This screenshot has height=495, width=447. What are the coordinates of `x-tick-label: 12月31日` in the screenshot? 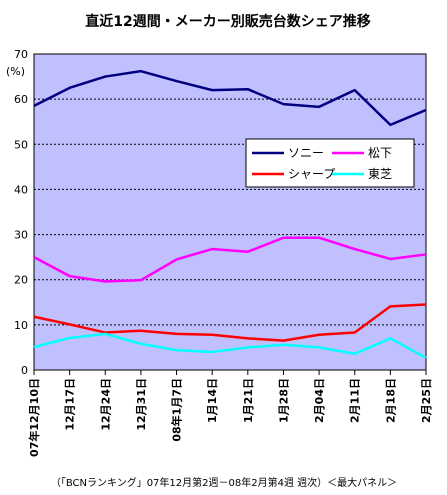 It's located at (141, 404).